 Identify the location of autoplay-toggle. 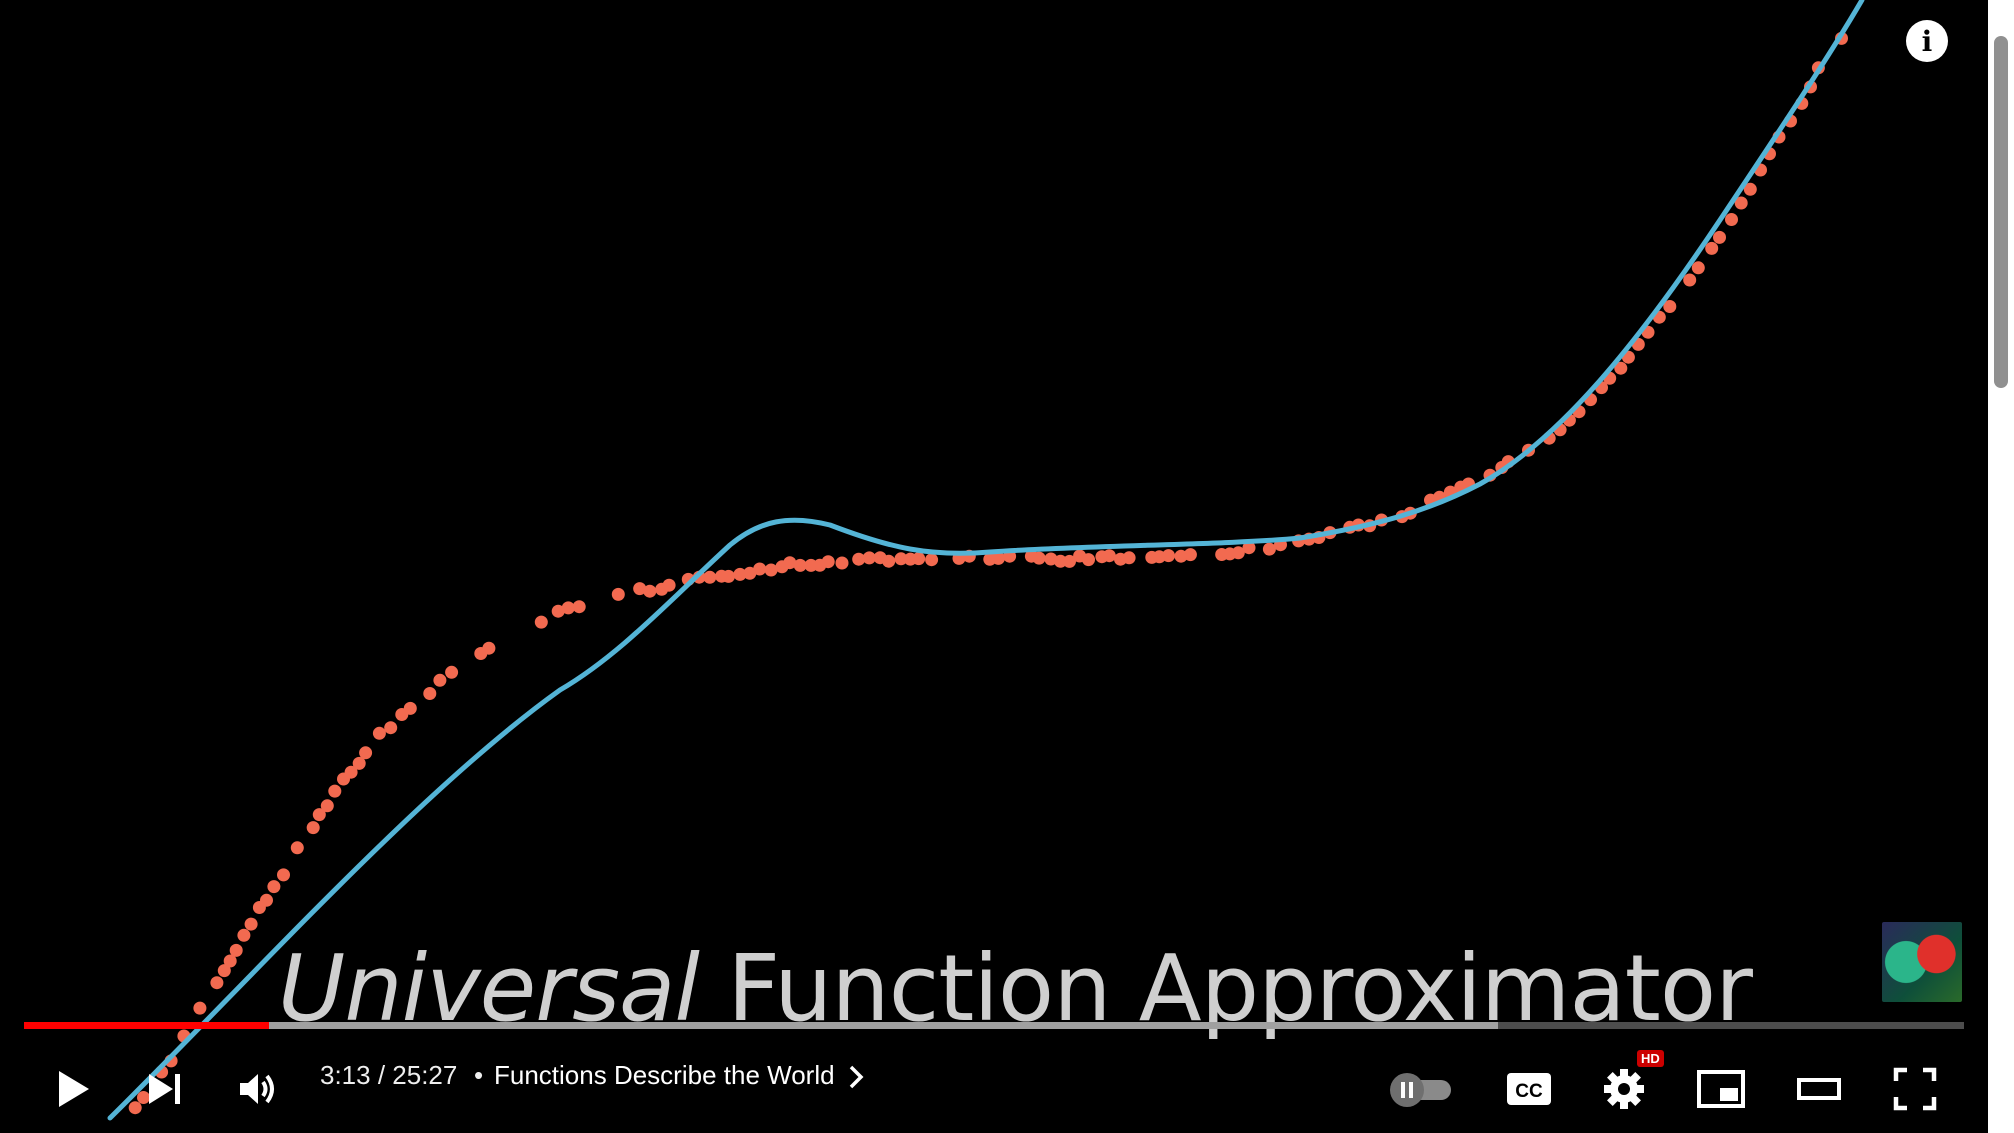
(1421, 1089).